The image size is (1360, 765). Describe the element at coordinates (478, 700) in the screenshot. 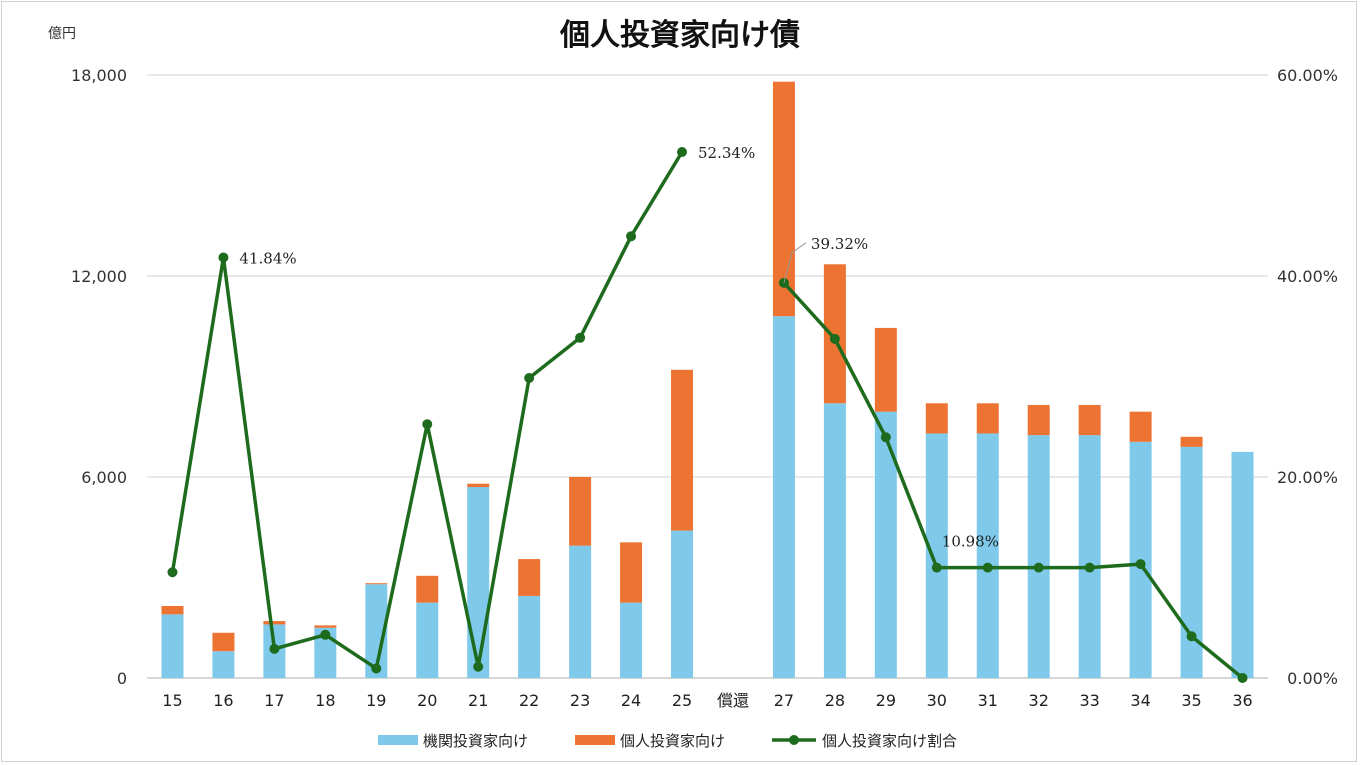

I see `x-tick-label: 21` at that location.